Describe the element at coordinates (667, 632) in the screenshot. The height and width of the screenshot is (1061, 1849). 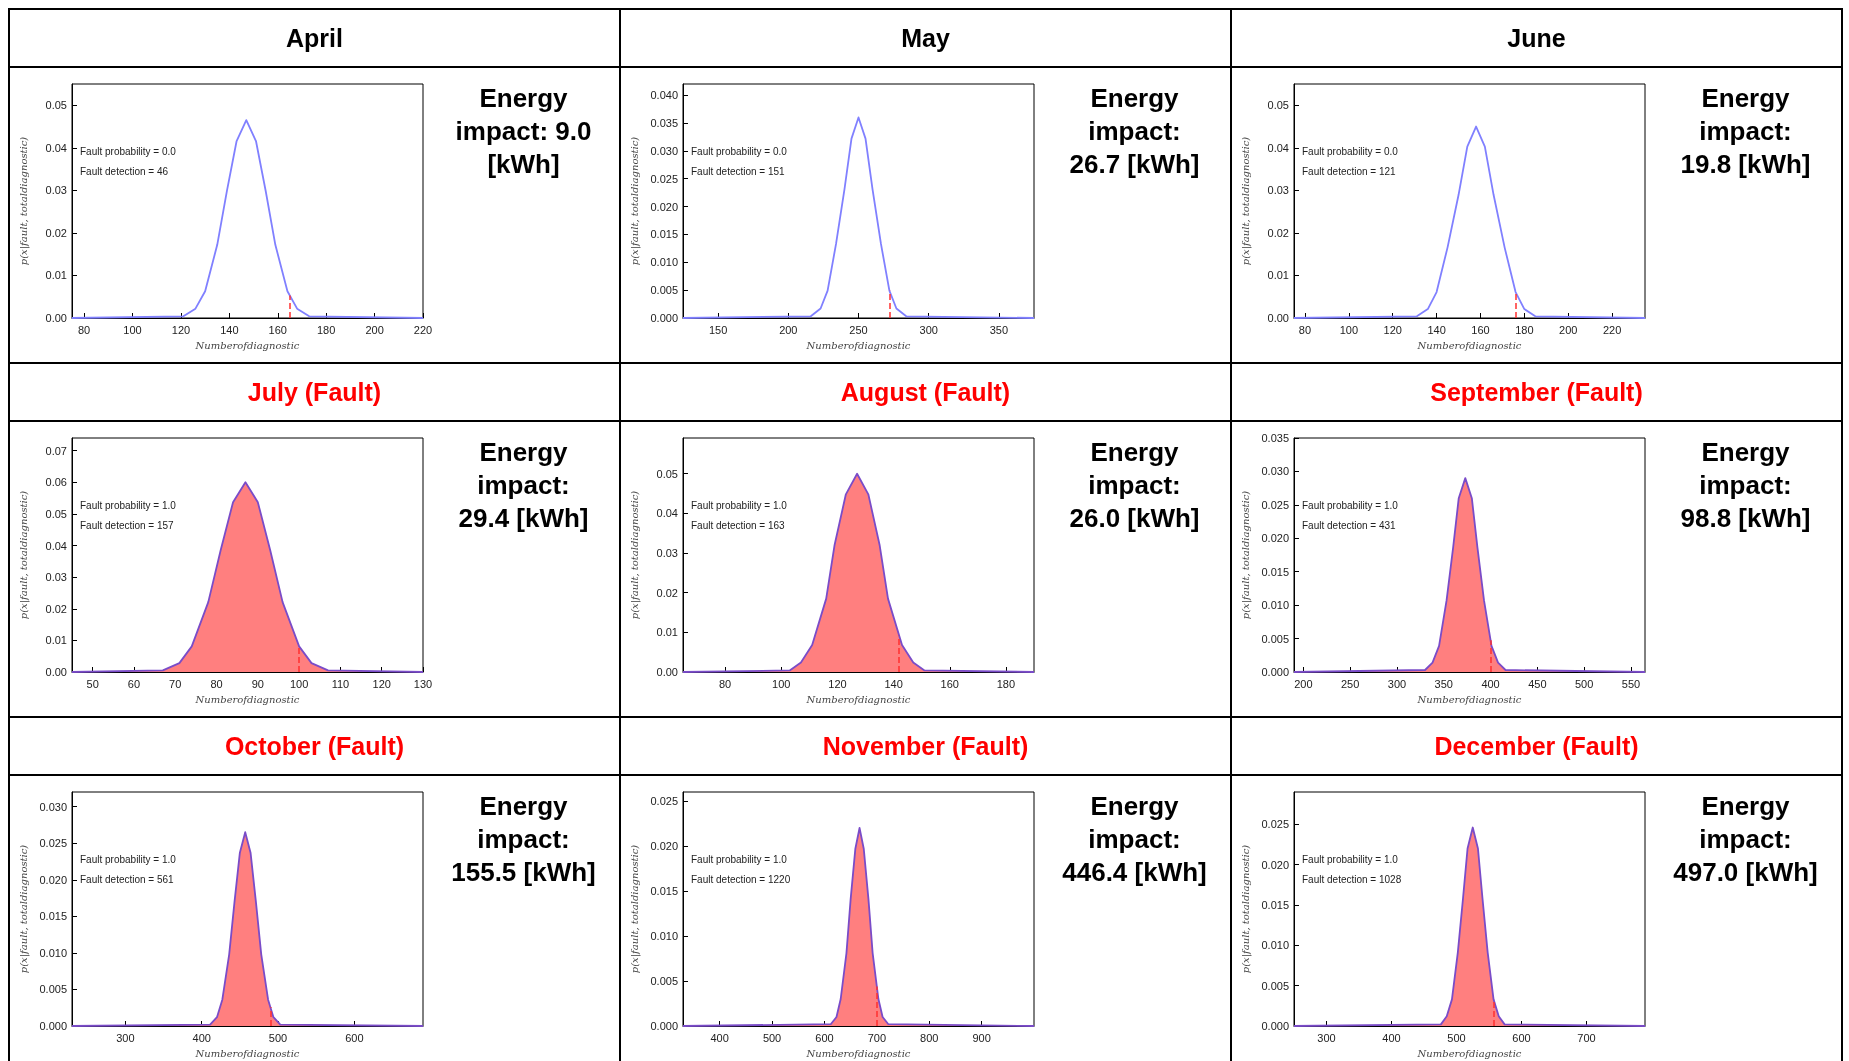
I see `y-tick-label: 0.01` at that location.